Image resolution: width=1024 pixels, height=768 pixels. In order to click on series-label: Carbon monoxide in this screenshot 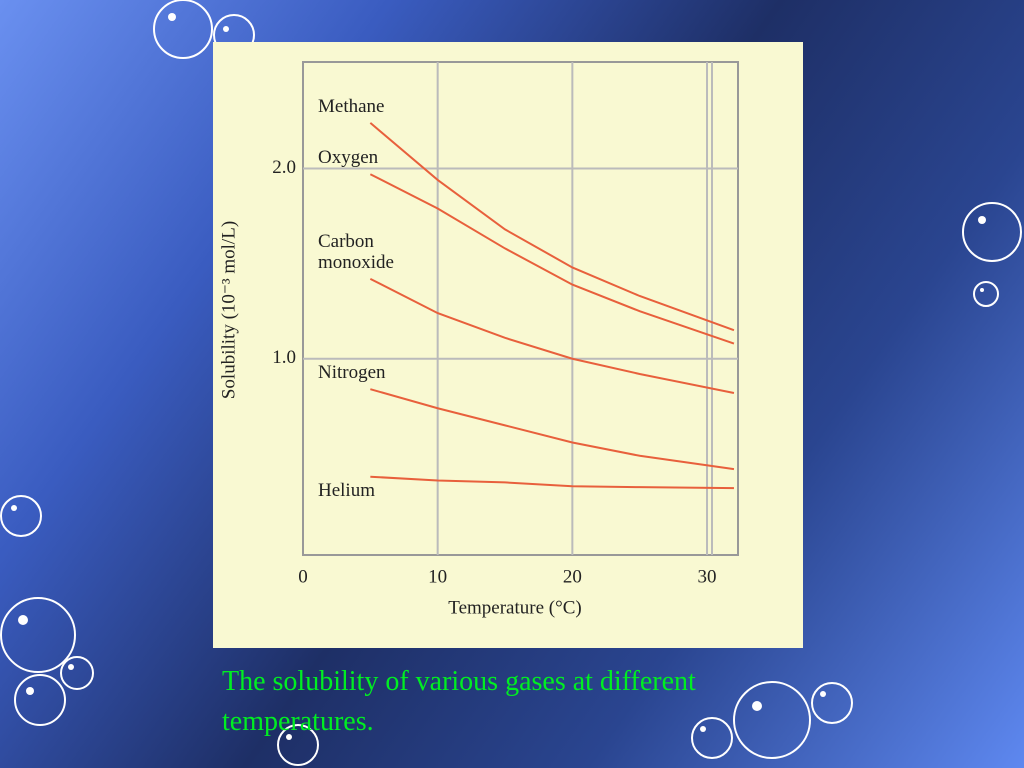, I will do `click(356, 251)`.